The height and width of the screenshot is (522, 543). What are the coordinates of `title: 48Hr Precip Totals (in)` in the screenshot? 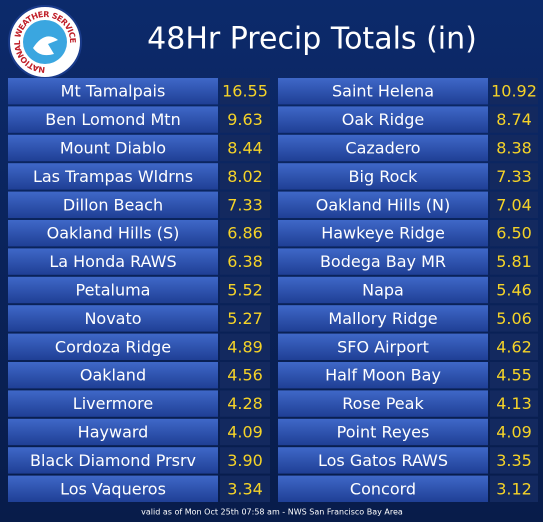 It's located at (312, 39).